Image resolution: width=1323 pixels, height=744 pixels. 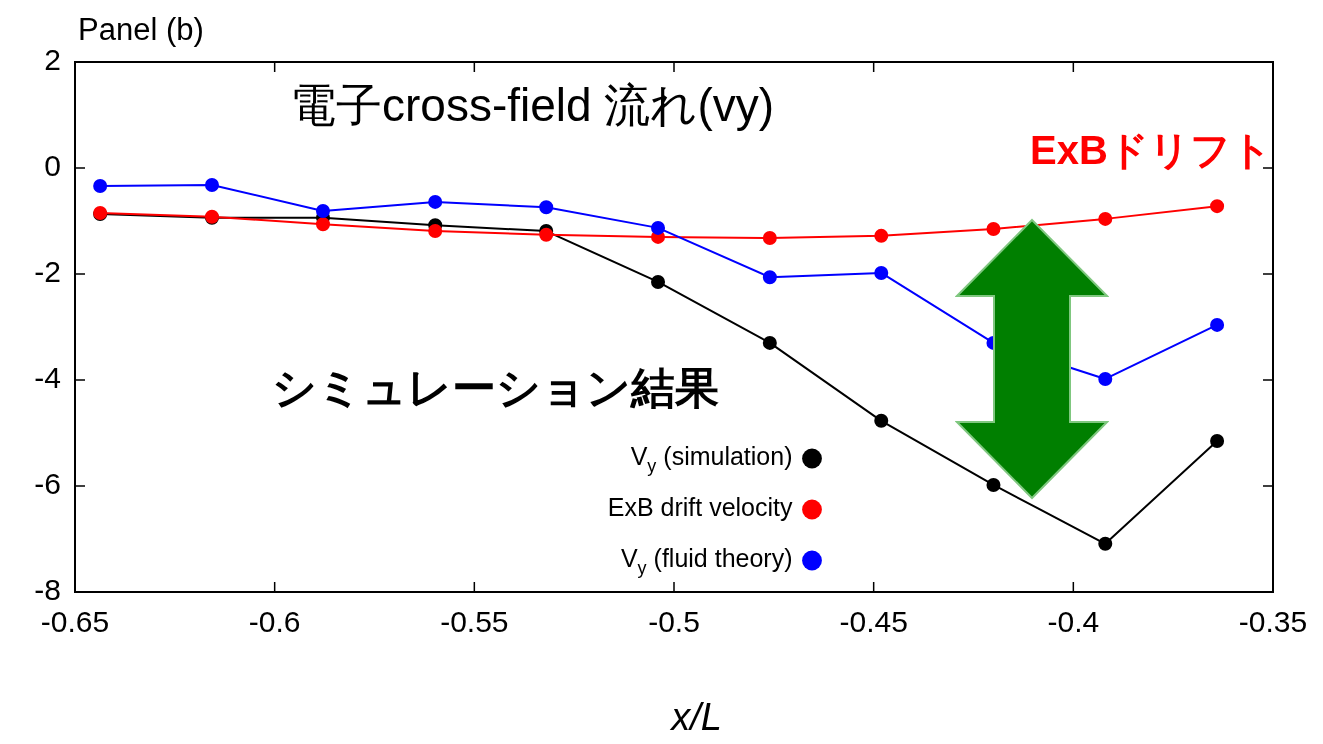 What do you see at coordinates (75, 622) in the screenshot?
I see `x-tick-label: -0.65` at bounding box center [75, 622].